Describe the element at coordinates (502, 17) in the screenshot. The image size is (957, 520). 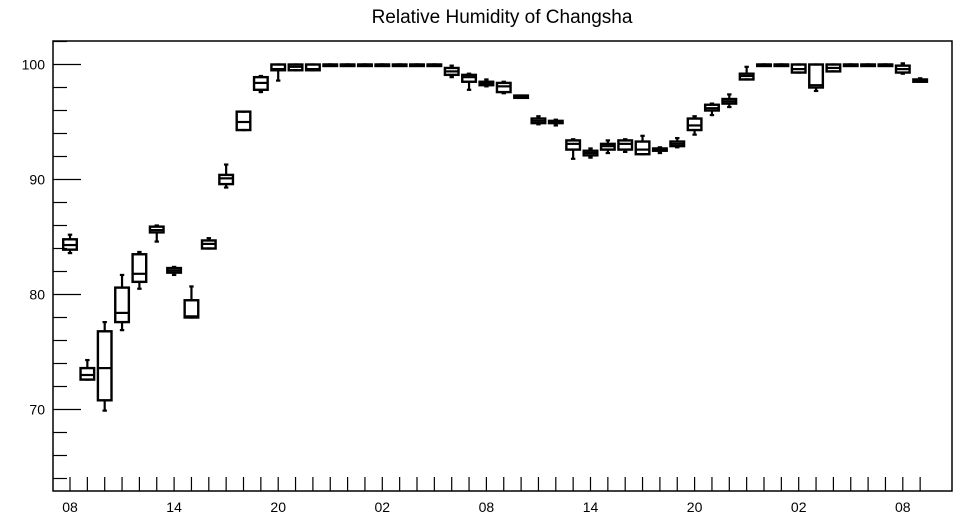
I see `chart-title: Relative Humidity of Changsha` at that location.